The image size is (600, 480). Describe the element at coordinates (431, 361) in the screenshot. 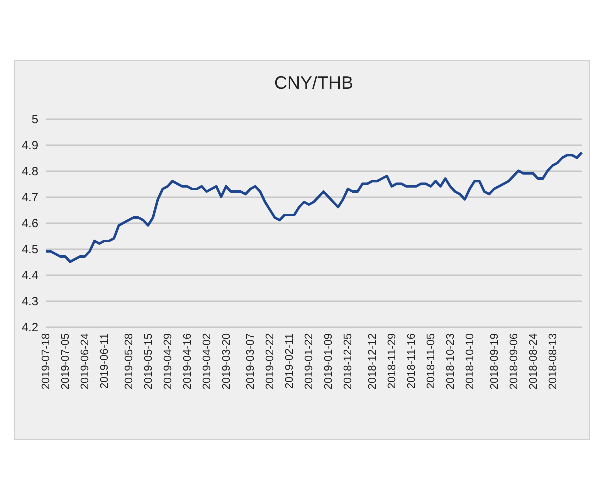

I see `x-tick-label: 2018-11-05` at that location.